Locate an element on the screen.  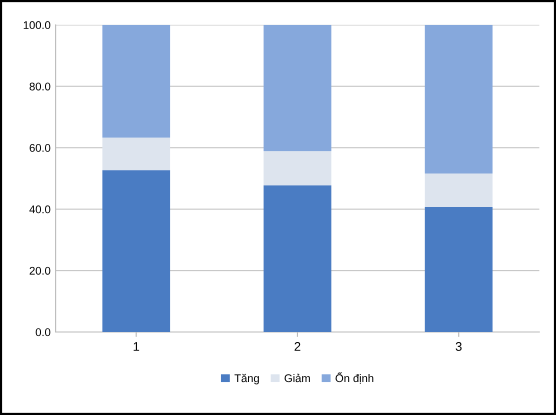
legend-label: Ổn định is located at coordinates (355, 378).